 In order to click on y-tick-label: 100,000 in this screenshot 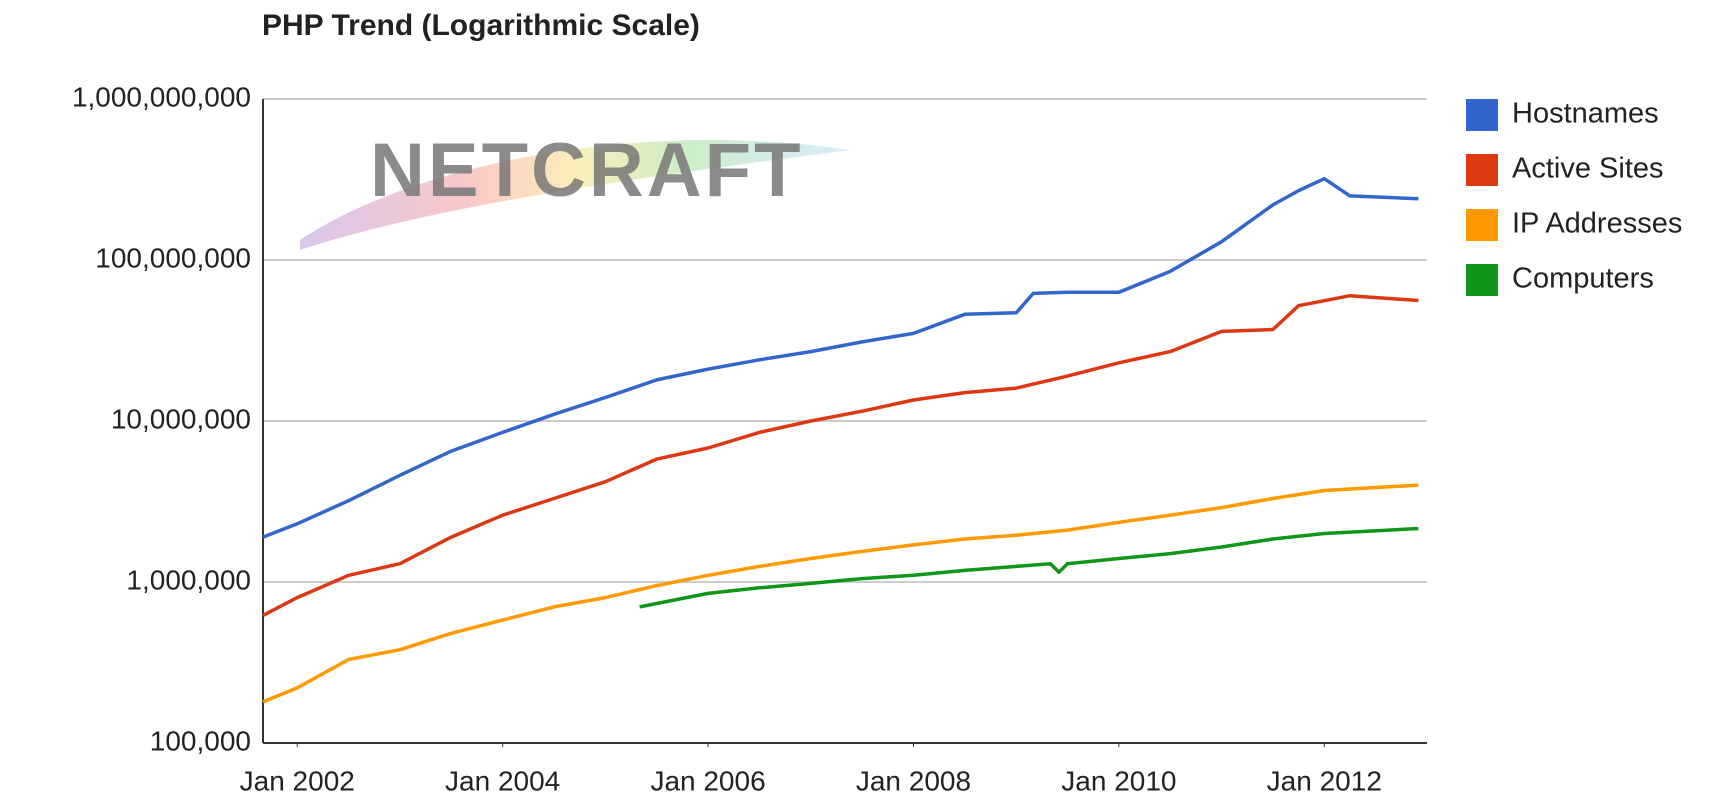, I will do `click(200, 740)`.